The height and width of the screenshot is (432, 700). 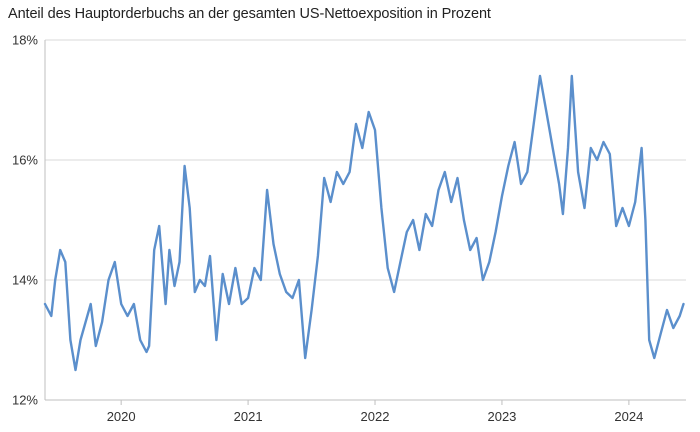 What do you see at coordinates (501, 416) in the screenshot?
I see `x-tick-label: 2023` at bounding box center [501, 416].